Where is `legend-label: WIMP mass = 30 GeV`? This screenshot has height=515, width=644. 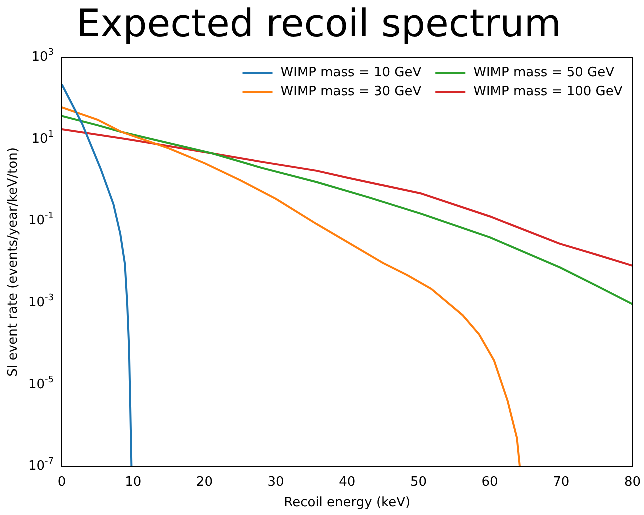
legend-label: WIMP mass = 30 GeV is located at coordinates (351, 92).